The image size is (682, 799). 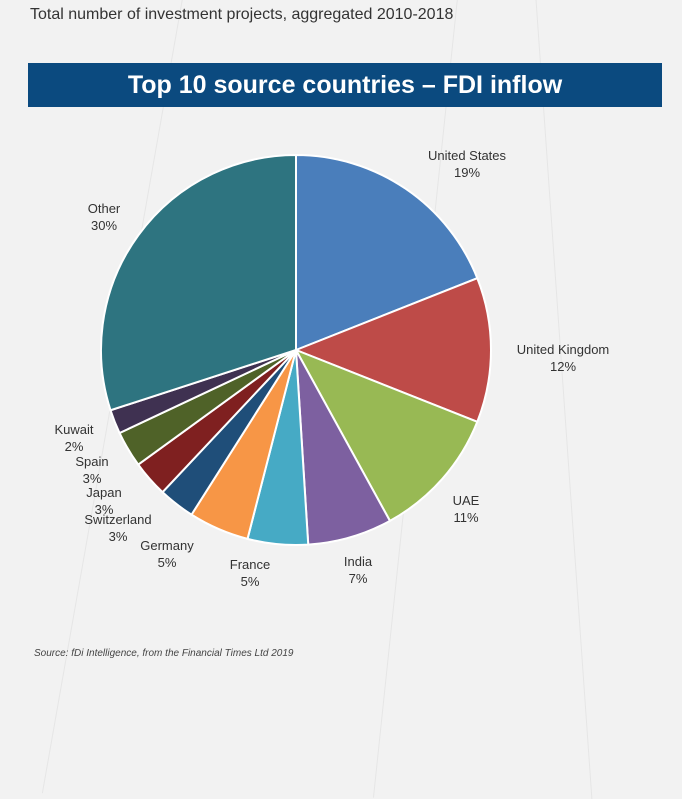 What do you see at coordinates (358, 561) in the screenshot?
I see `slice-label: India` at bounding box center [358, 561].